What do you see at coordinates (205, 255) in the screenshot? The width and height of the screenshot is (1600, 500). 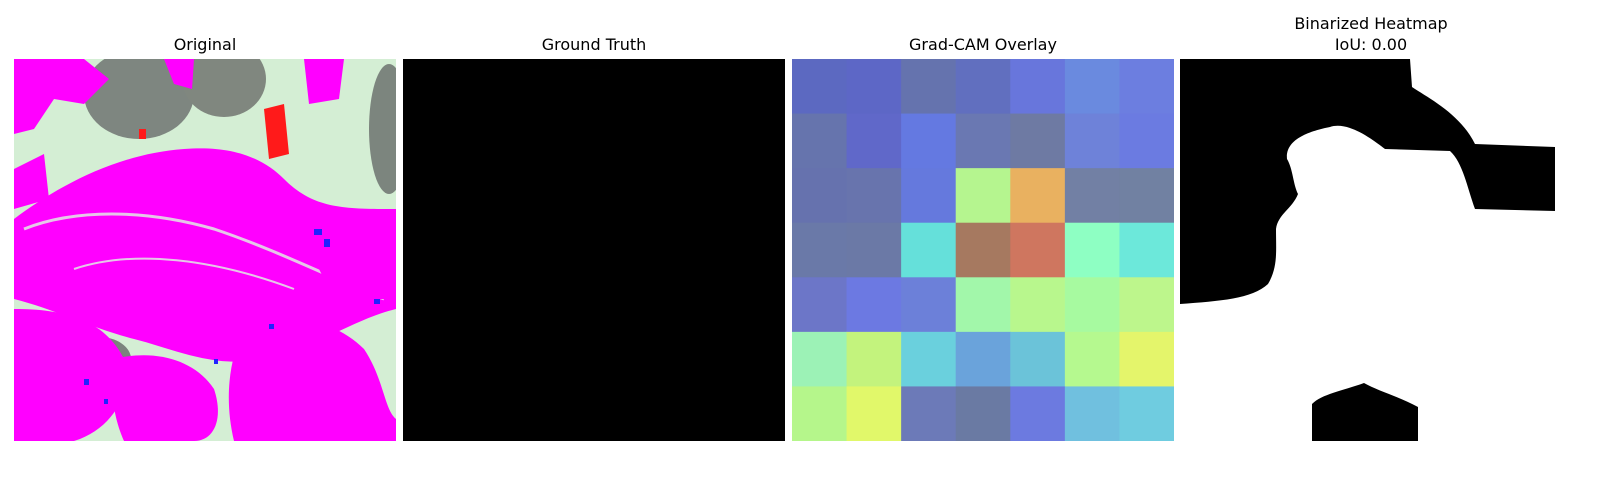 I see `main-leaf` at bounding box center [205, 255].